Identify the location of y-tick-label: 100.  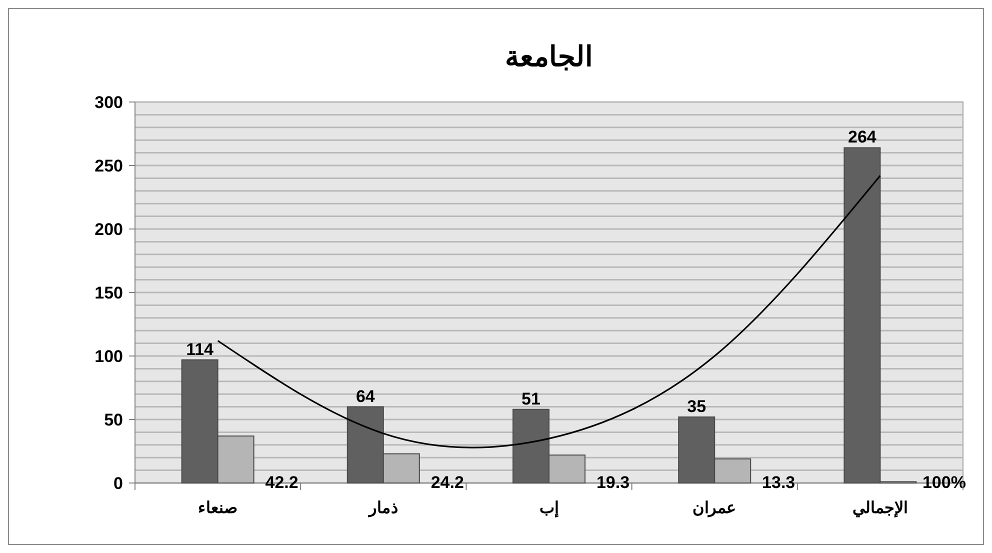
(108, 356).